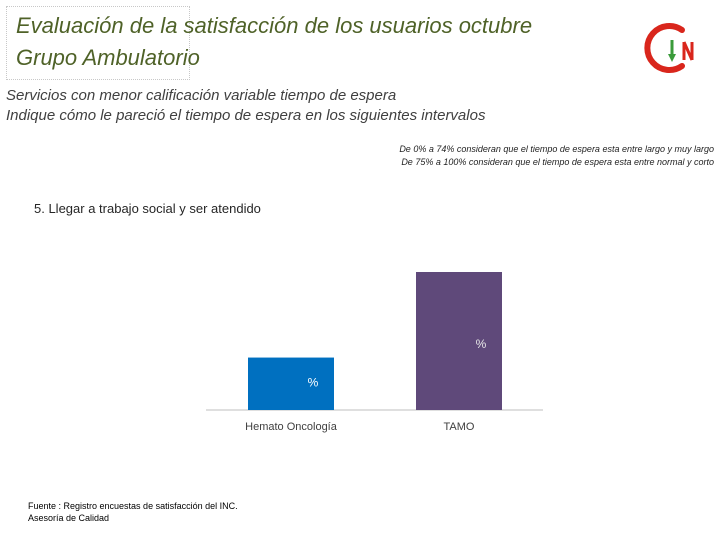 The width and height of the screenshot is (720, 540). What do you see at coordinates (481, 344) in the screenshot?
I see `data-label-1: %` at bounding box center [481, 344].